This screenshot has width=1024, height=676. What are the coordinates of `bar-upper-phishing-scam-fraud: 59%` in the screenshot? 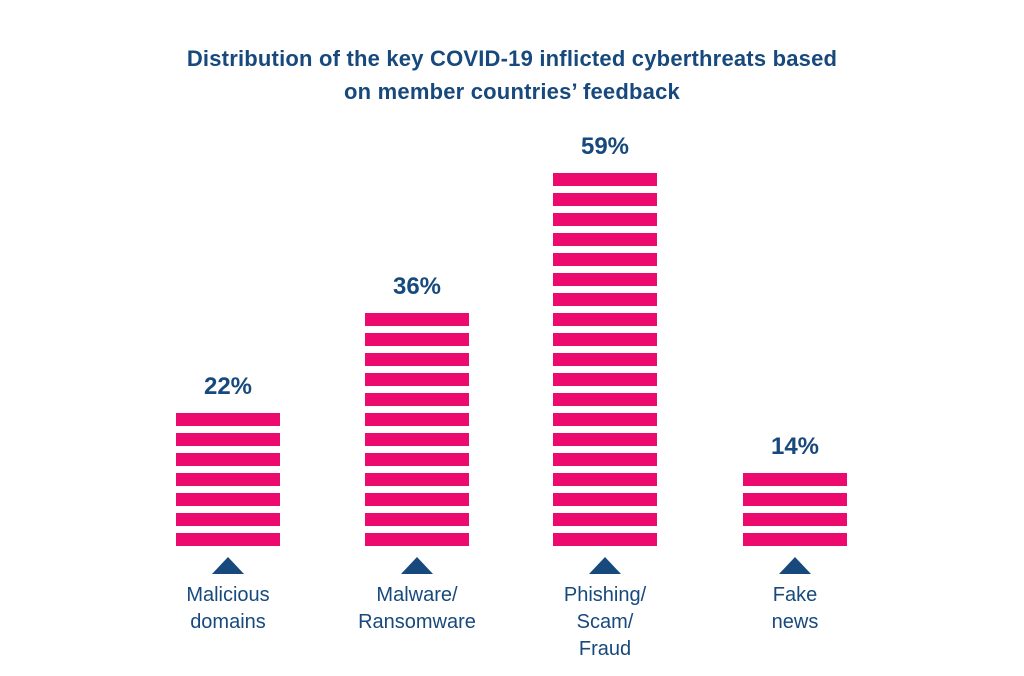 It's located at (605, 339).